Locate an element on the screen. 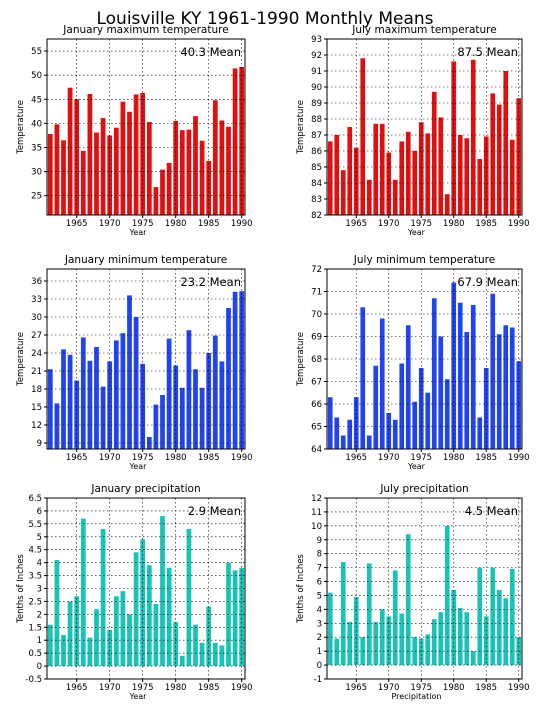 The image size is (543, 711). y-tick-label: 88 is located at coordinates (316, 120).